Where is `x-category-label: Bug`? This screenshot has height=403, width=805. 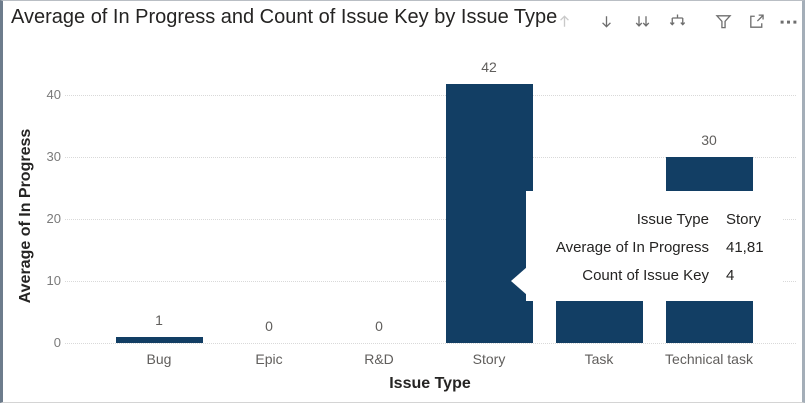 x-category-label: Bug is located at coordinates (159, 359).